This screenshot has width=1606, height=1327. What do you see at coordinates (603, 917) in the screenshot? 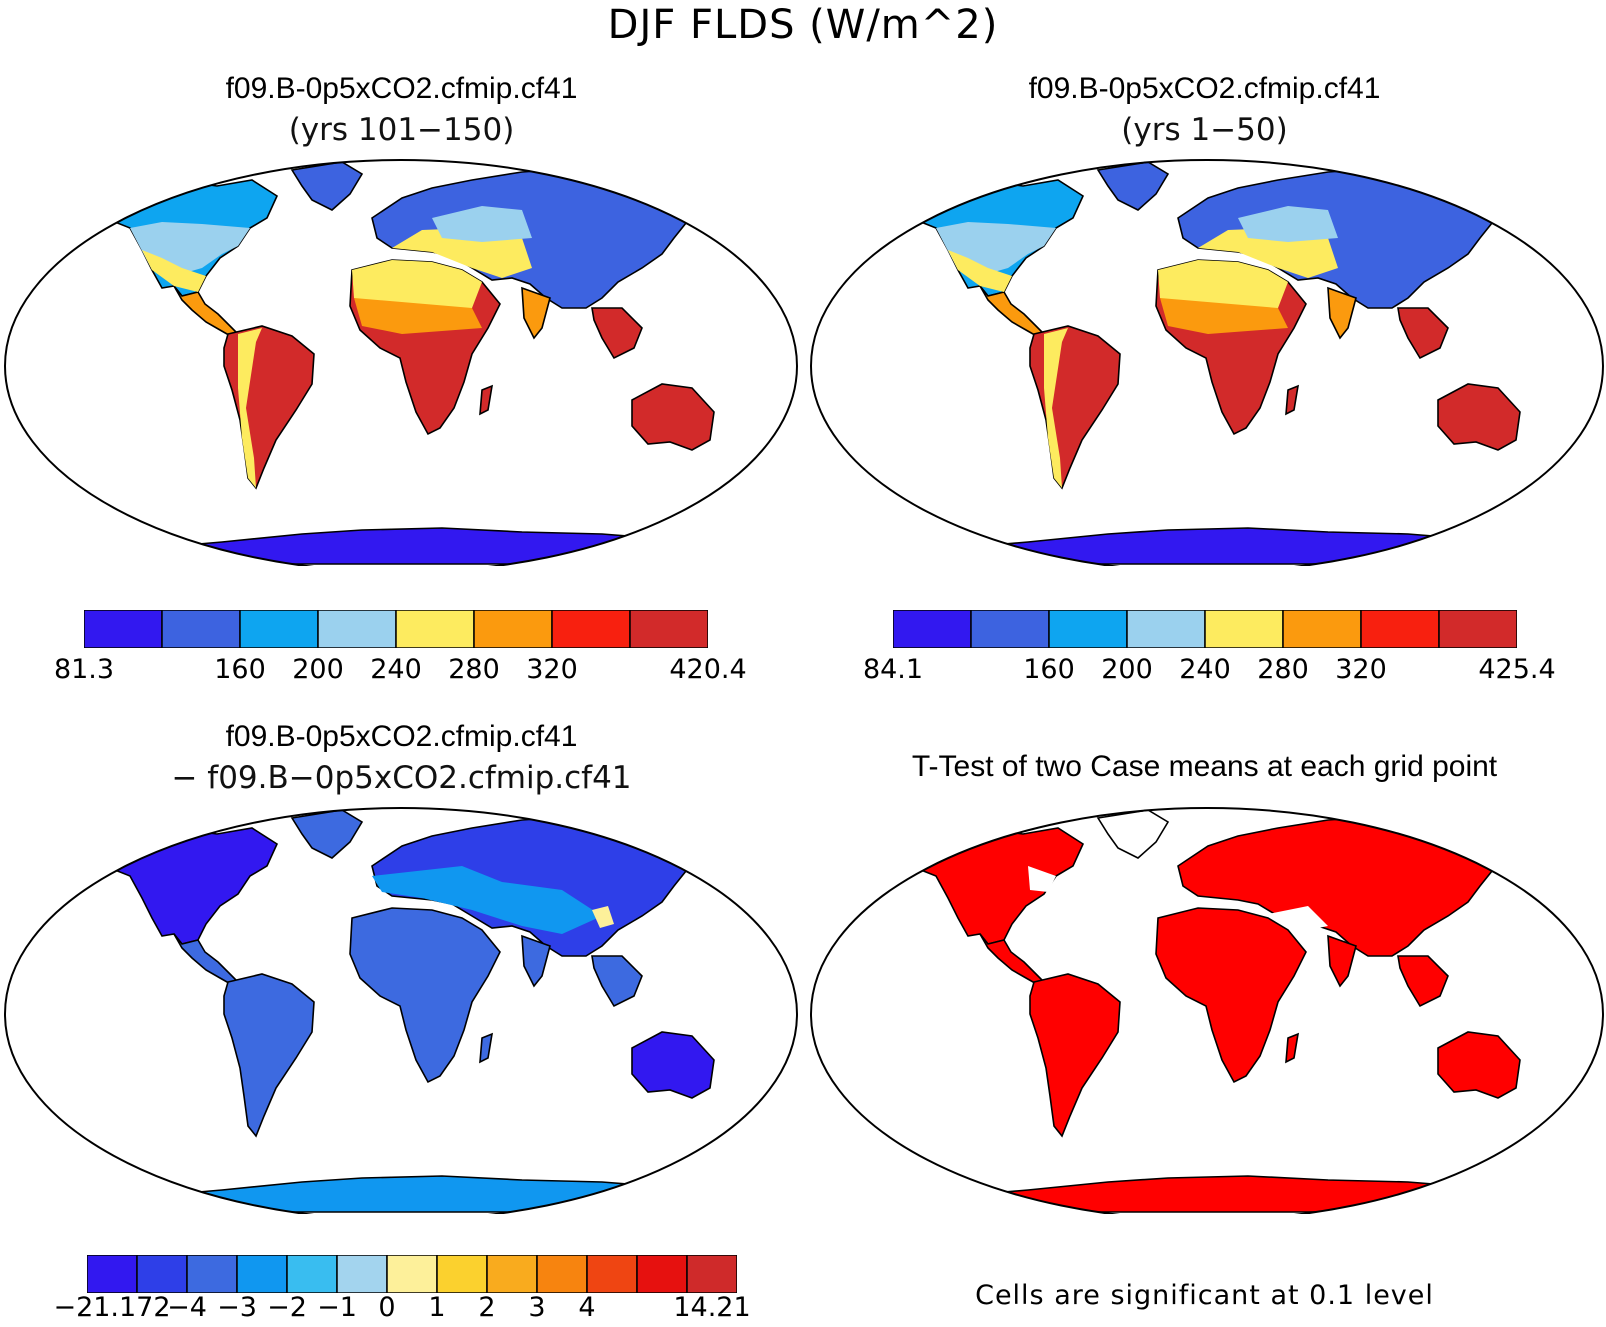
I see `band-tibet-diff` at bounding box center [603, 917].